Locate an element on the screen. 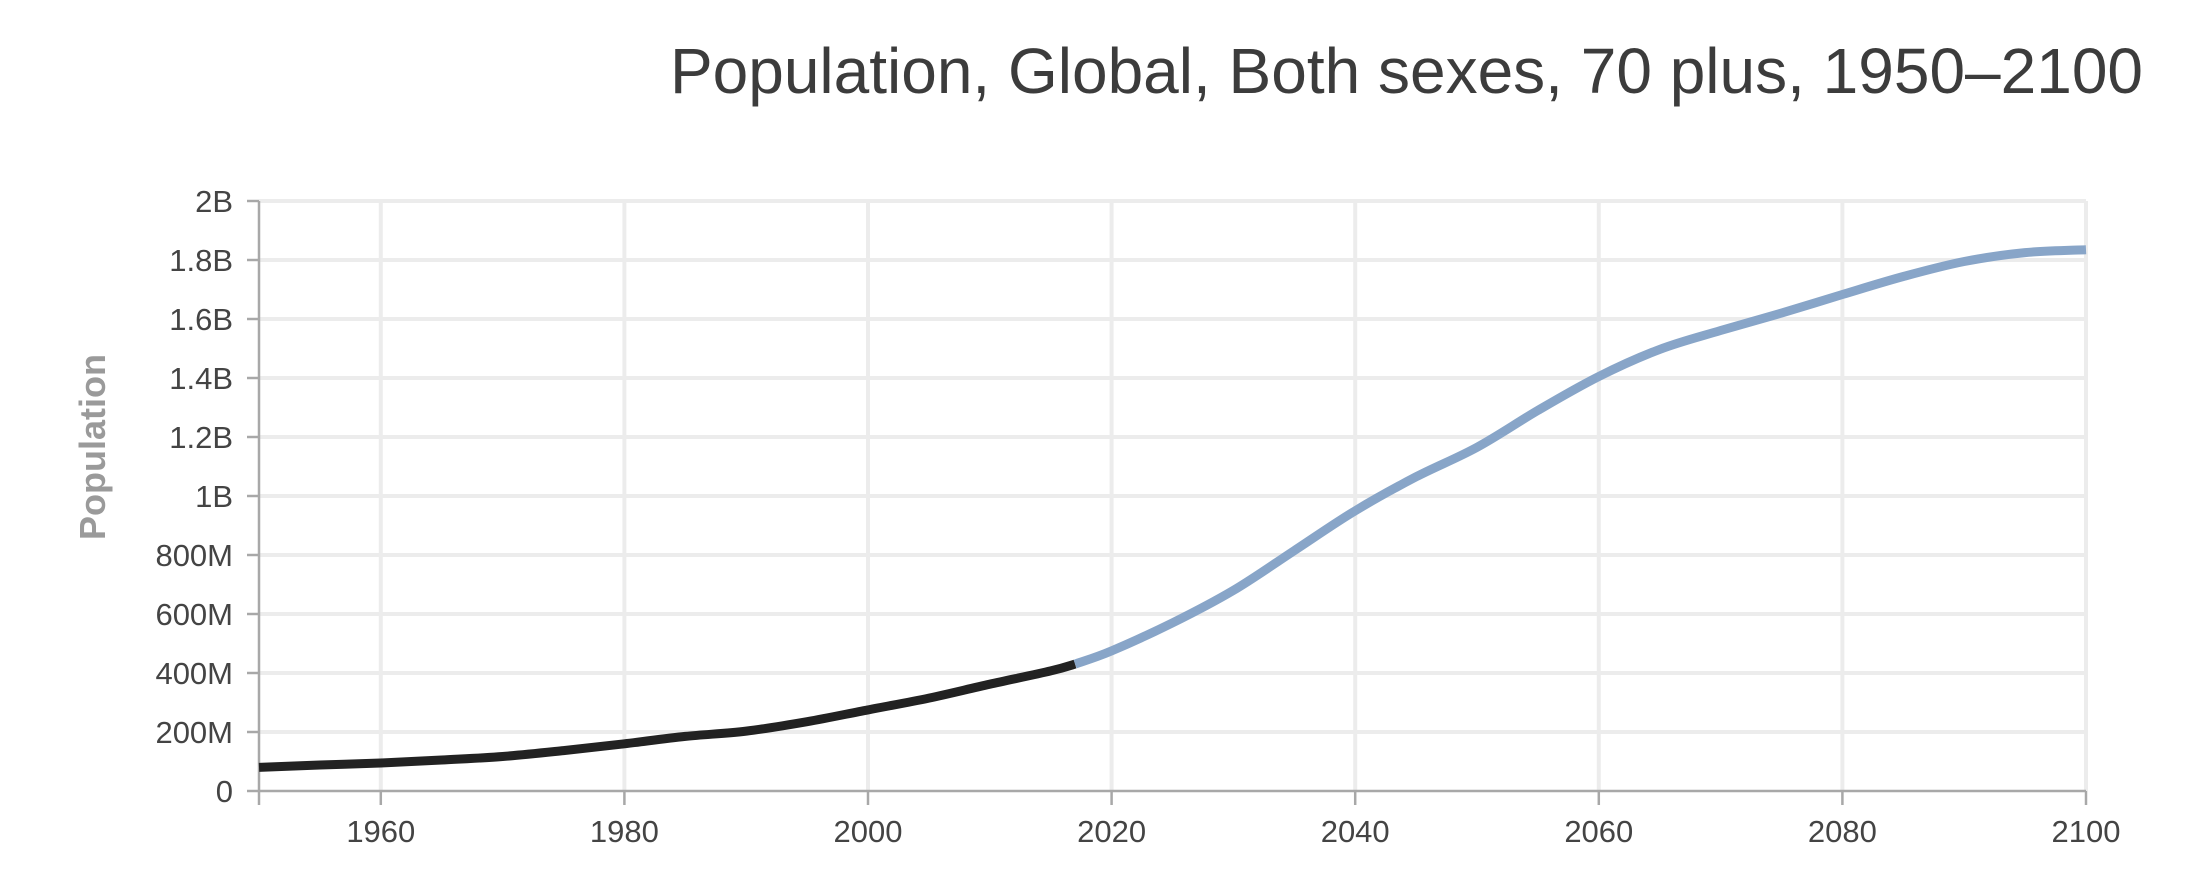 This screenshot has height=885, width=2190. x-tick-label: 1960 is located at coordinates (380, 831).